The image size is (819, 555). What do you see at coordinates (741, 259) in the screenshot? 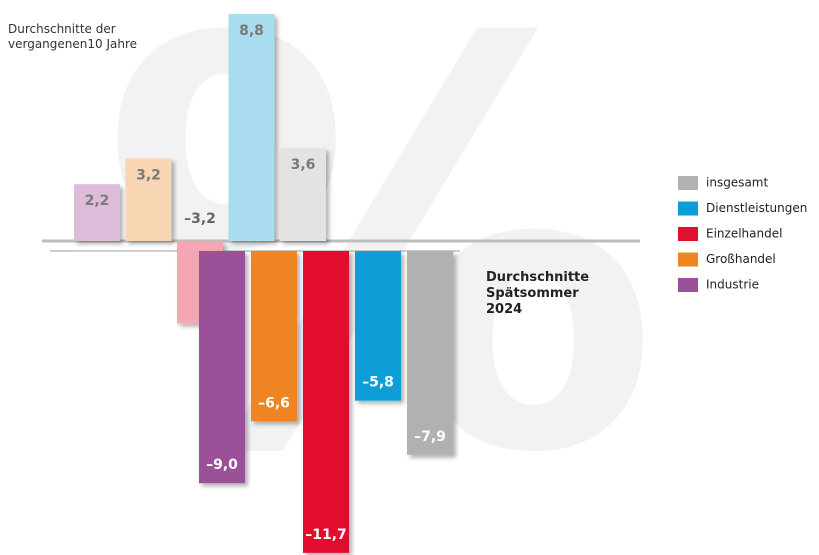
I see `legend-label: Großhandel` at bounding box center [741, 259].